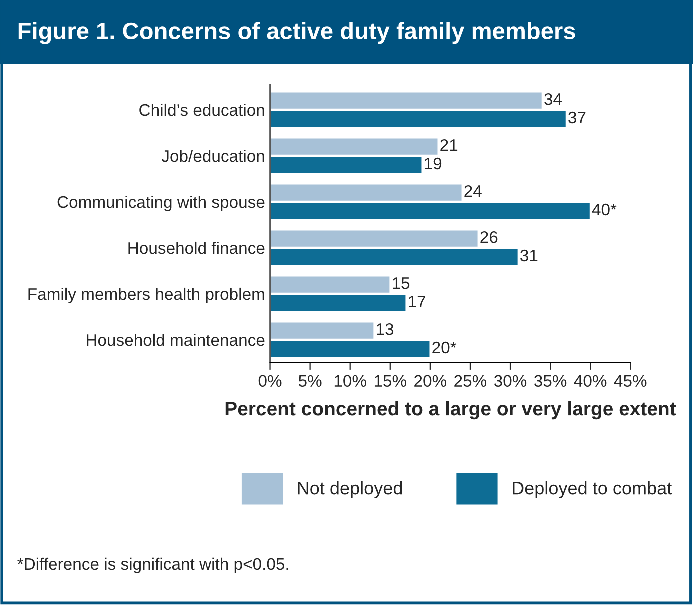  Describe the element at coordinates (630, 381) in the screenshot. I see `x-tick-label: 45%` at that location.